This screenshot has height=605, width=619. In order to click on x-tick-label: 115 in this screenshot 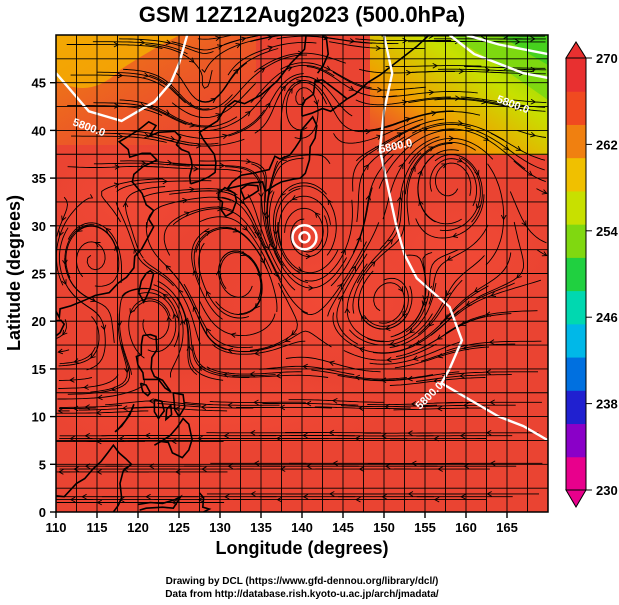, I will do `click(97, 527)`.